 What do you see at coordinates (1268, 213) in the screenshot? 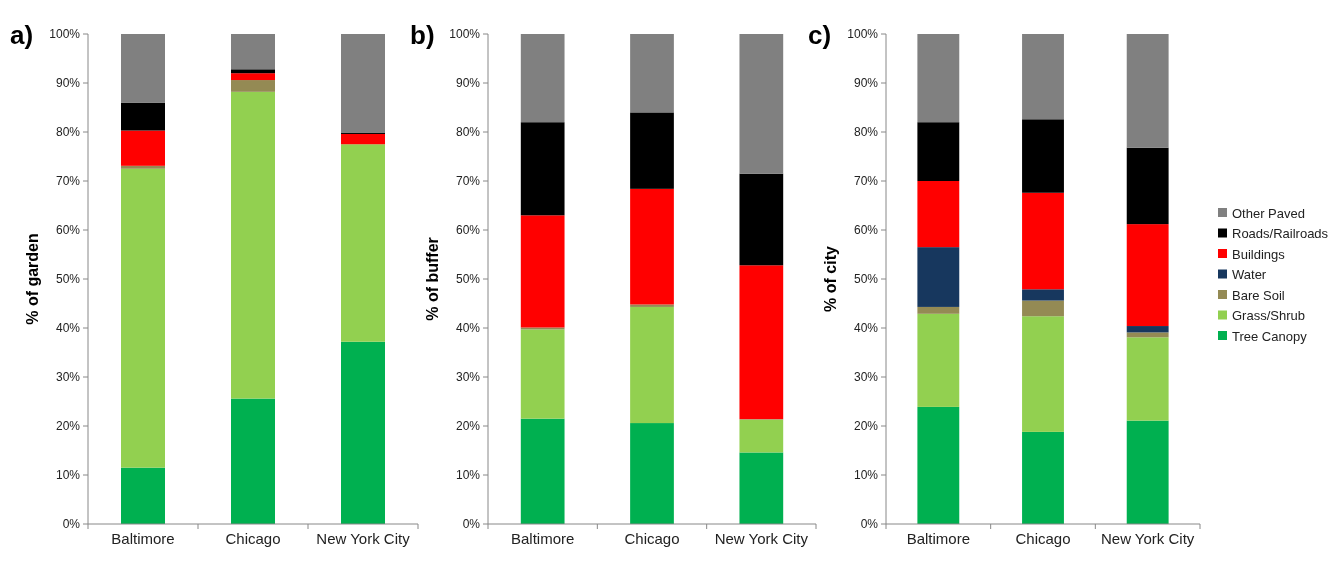
I see `legend-label: Other Paved` at bounding box center [1268, 213].